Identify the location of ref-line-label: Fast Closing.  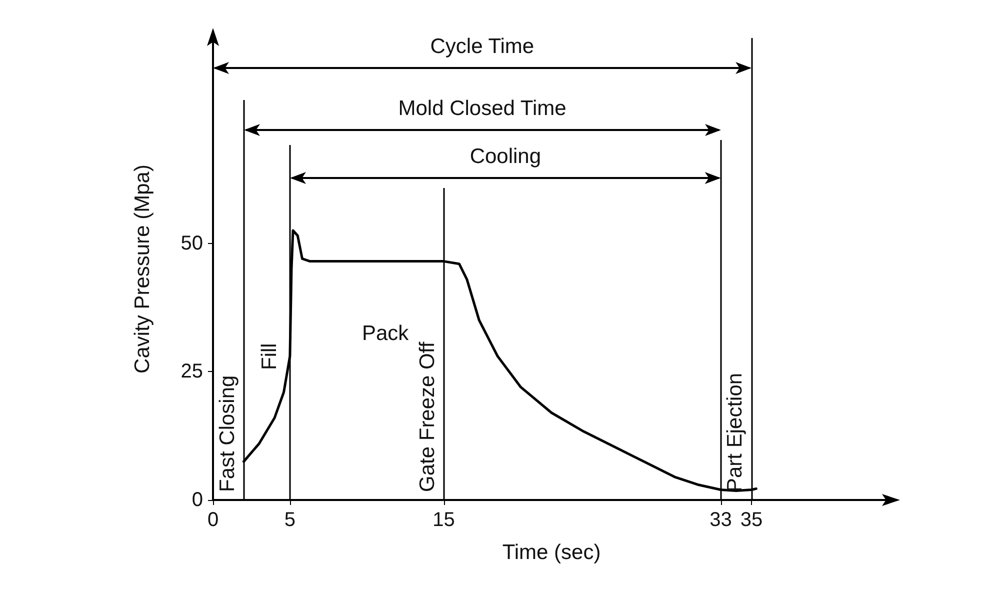
(227, 433).